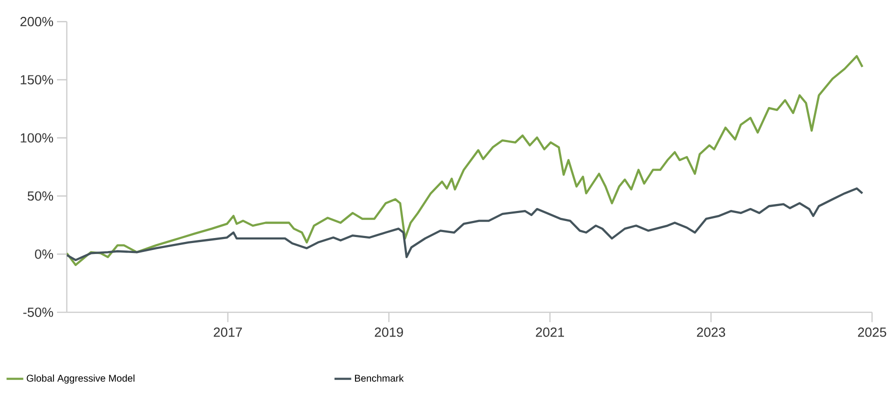  What do you see at coordinates (388, 332) in the screenshot?
I see `x-tick-label: 2019` at bounding box center [388, 332].